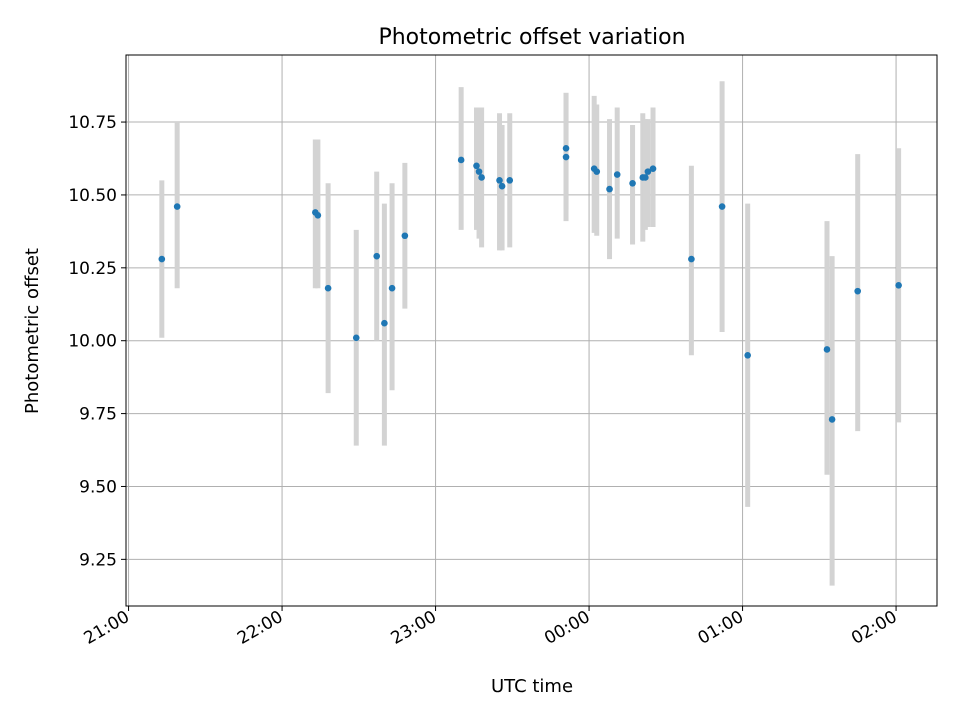 The width and height of the screenshot is (960, 720). Describe the element at coordinates (98, 415) in the screenshot. I see `y-tick-label: 9.75` at that location.